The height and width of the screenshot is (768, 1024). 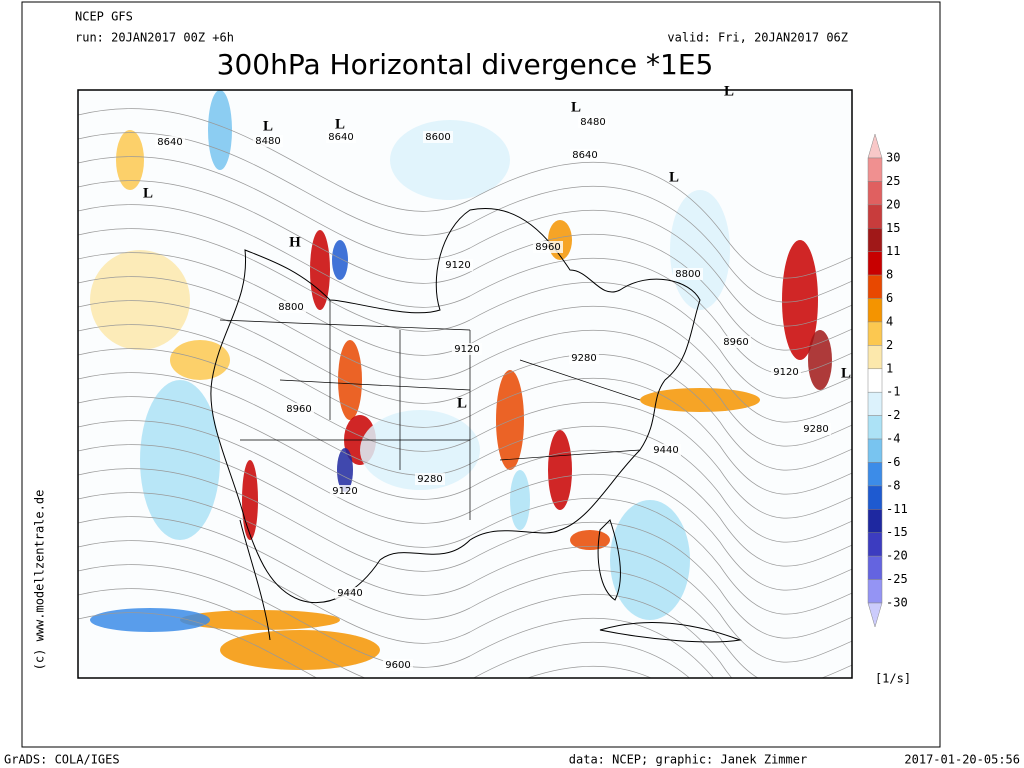 I want to click on contour-label: 8800, so click(x=290, y=307).